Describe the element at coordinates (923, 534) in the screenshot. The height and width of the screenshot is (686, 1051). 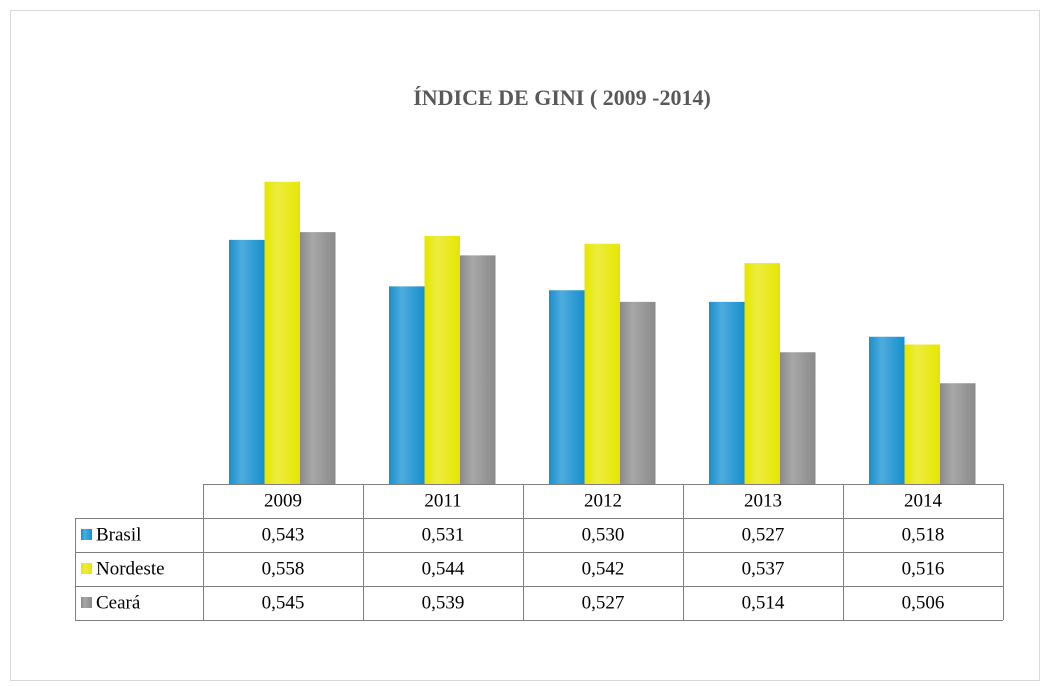
I see `data-label: 0,518` at that location.